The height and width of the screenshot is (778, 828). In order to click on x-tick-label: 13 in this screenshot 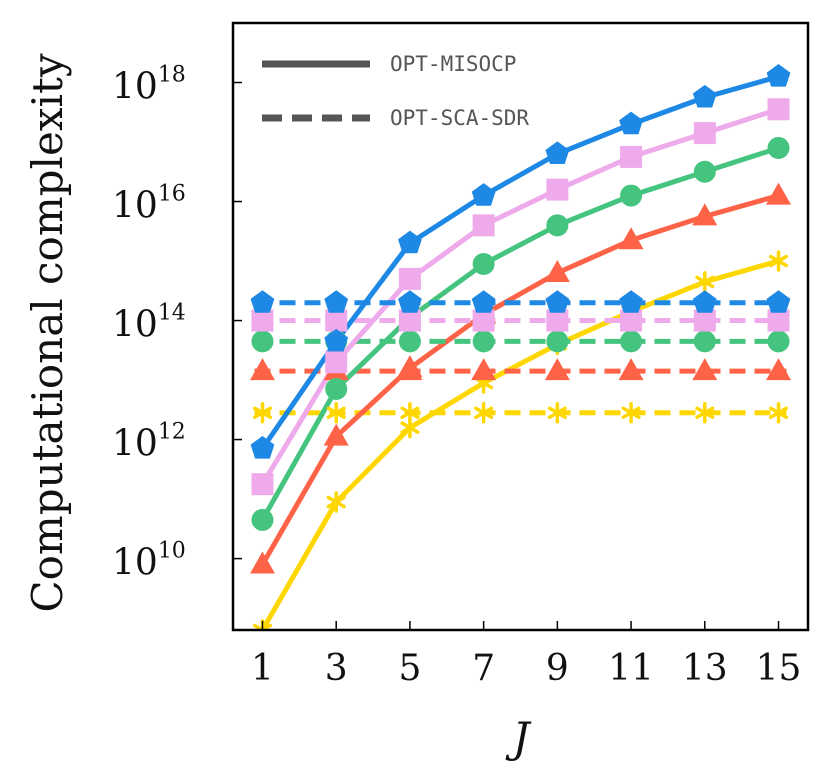, I will do `click(705, 668)`.